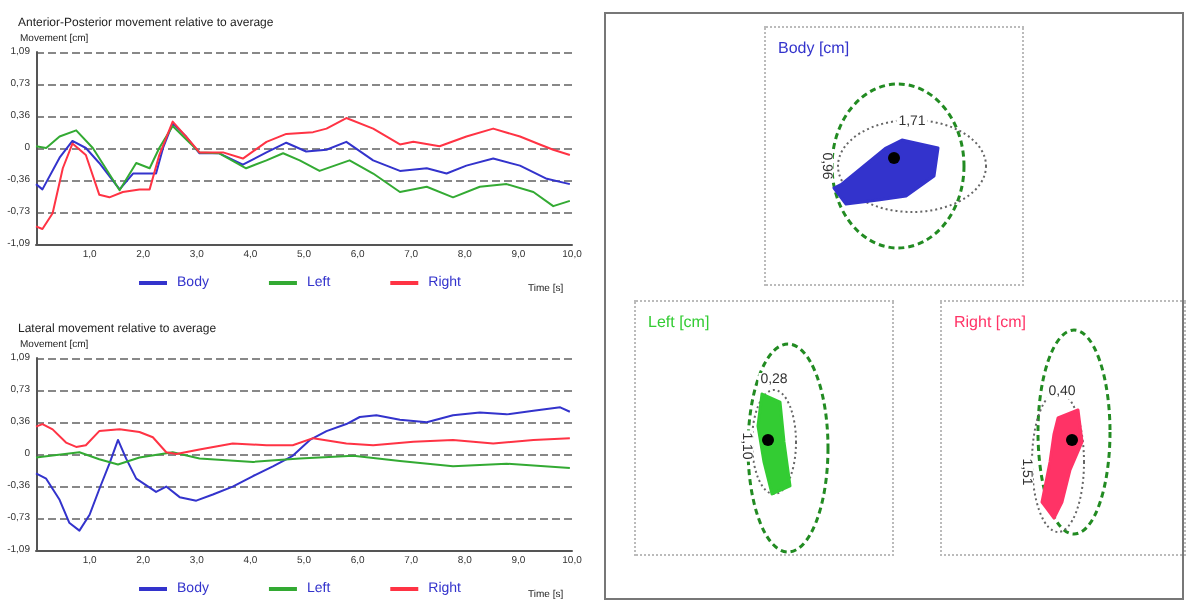 This screenshot has height=616, width=1200. What do you see at coordinates (679, 322) in the screenshot?
I see `text: Left [cm]` at bounding box center [679, 322].